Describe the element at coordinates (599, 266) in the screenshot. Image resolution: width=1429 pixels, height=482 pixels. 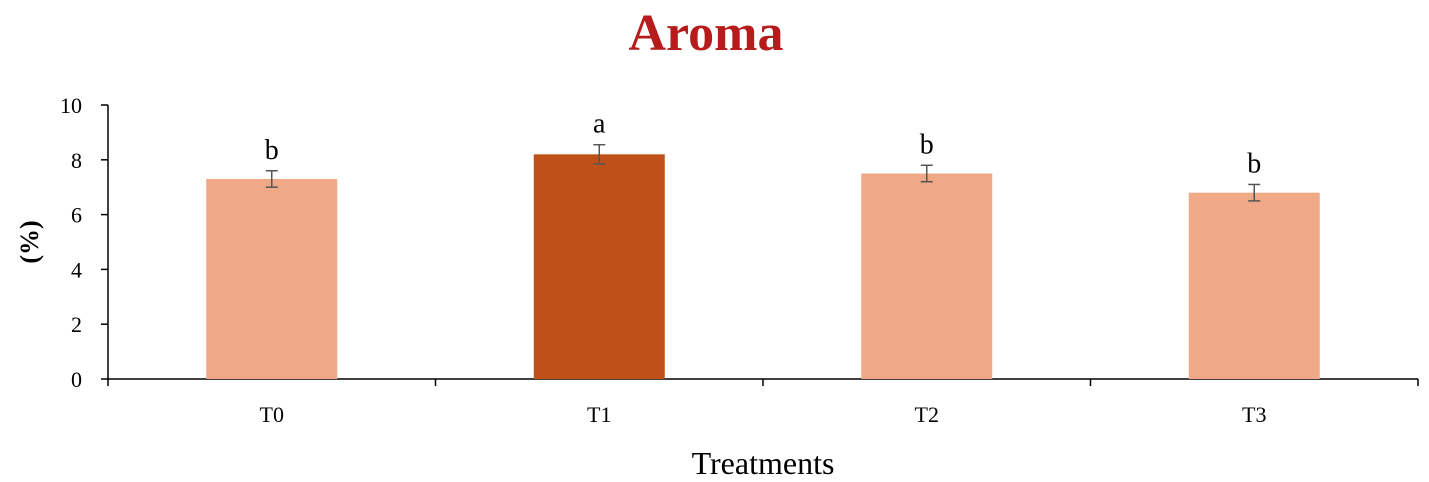
I see `bar-T1` at that location.